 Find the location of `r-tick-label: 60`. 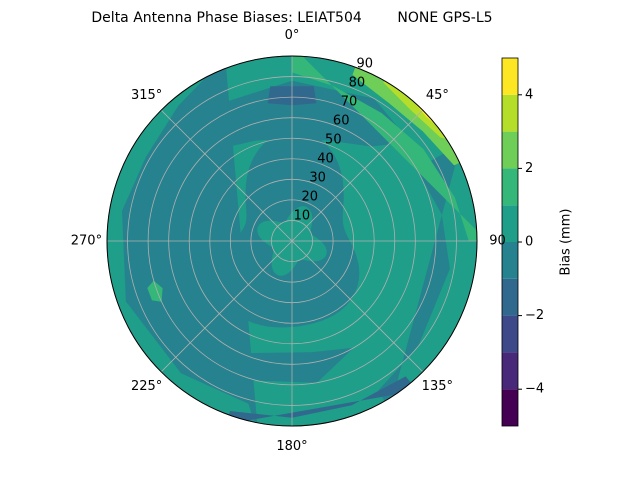

r-tick-label: 60 is located at coordinates (341, 121).